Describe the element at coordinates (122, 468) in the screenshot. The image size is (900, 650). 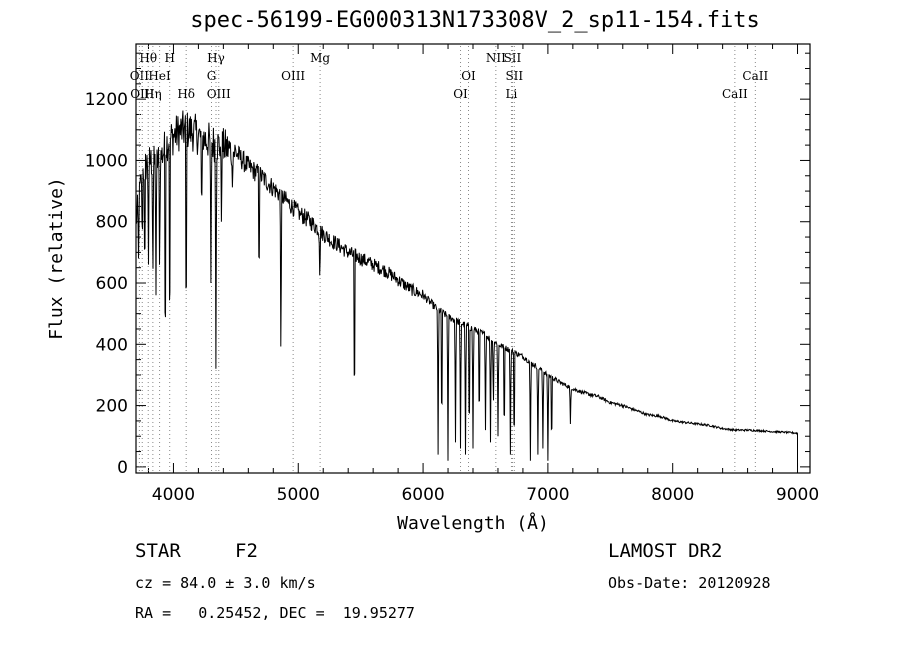
I see `y-tick-label: 0` at that location.